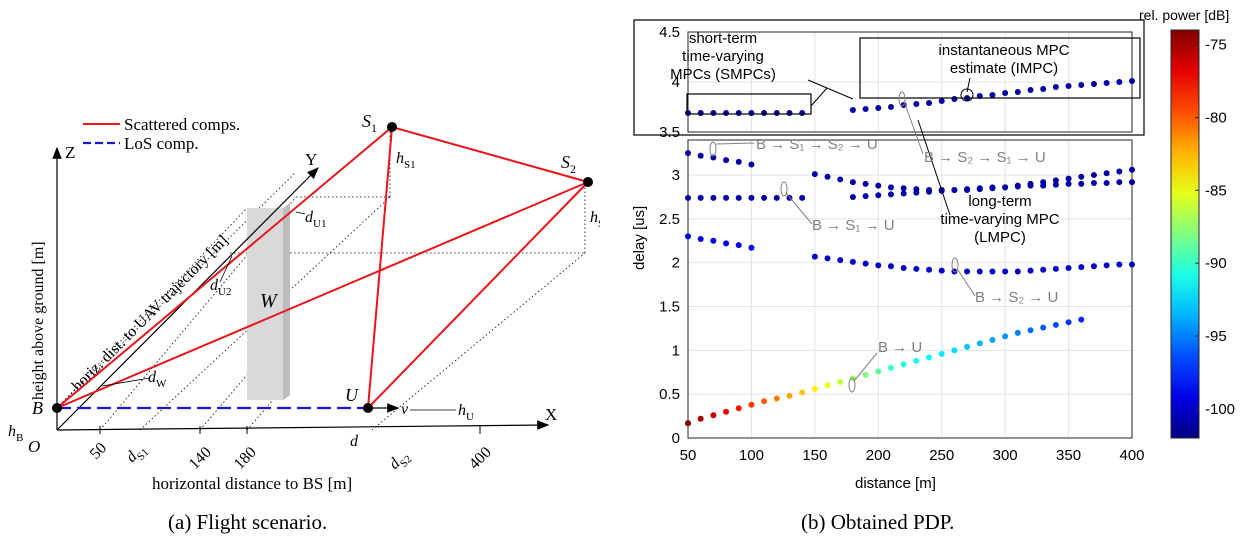  Describe the element at coordinates (200, 458) in the screenshot. I see `x-tick-140: 140` at that location.